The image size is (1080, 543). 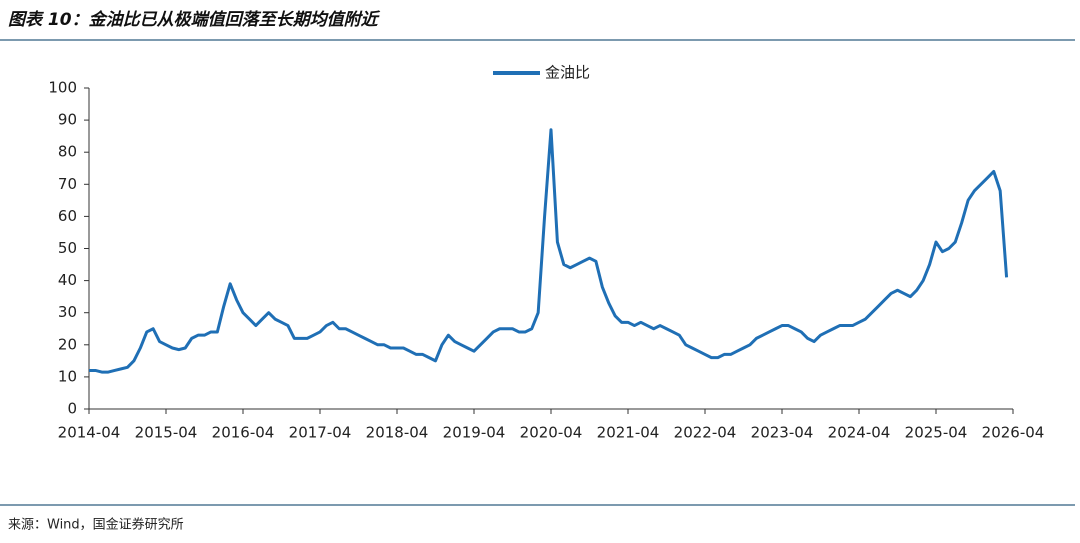 I want to click on x-tick-label: 2025-04, so click(x=936, y=433).